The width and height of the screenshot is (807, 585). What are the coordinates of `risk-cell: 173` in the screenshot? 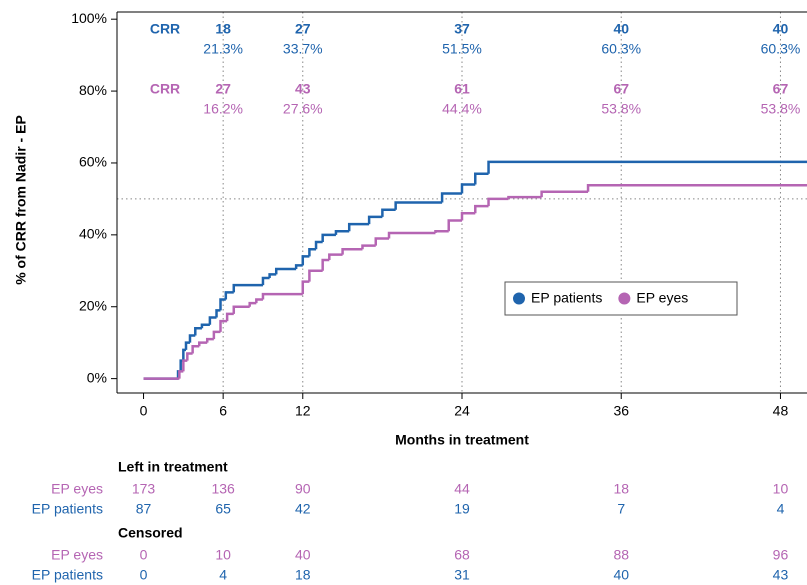 It's located at (144, 489).